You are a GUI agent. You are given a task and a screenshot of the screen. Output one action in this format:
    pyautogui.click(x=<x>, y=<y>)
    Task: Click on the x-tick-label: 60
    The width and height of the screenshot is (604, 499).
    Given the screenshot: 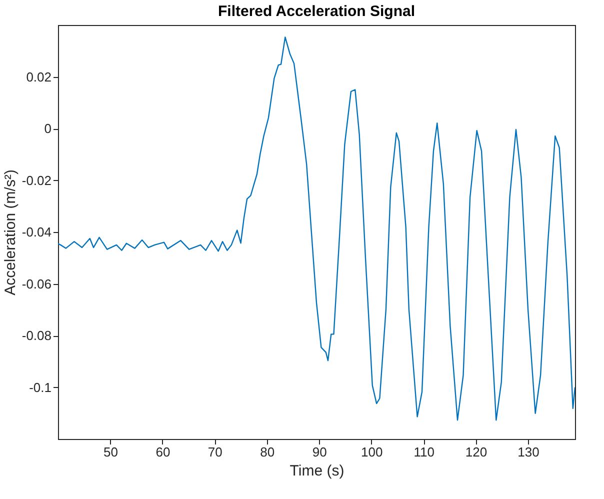 What is the action you would take?
    pyautogui.click(x=163, y=452)
    